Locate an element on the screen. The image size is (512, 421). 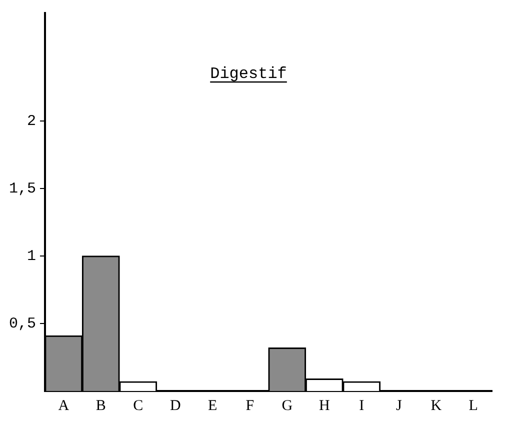
x-tick-label: D is located at coordinates (175, 406).